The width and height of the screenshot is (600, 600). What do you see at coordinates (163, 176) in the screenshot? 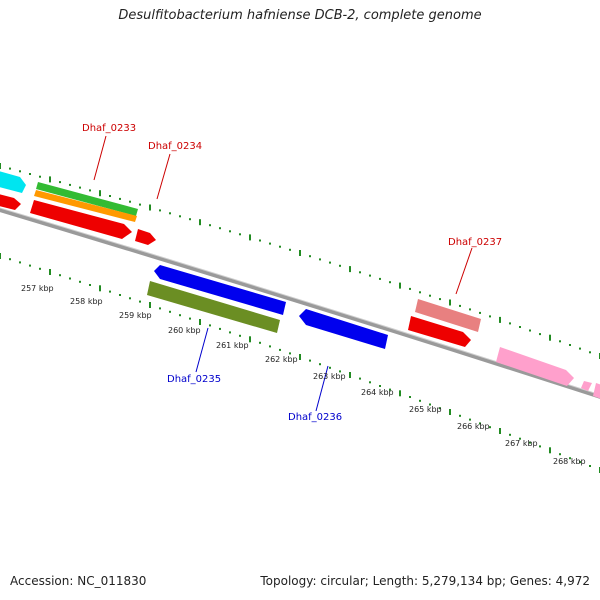
I see `leader-dhaf0234` at bounding box center [163, 176].